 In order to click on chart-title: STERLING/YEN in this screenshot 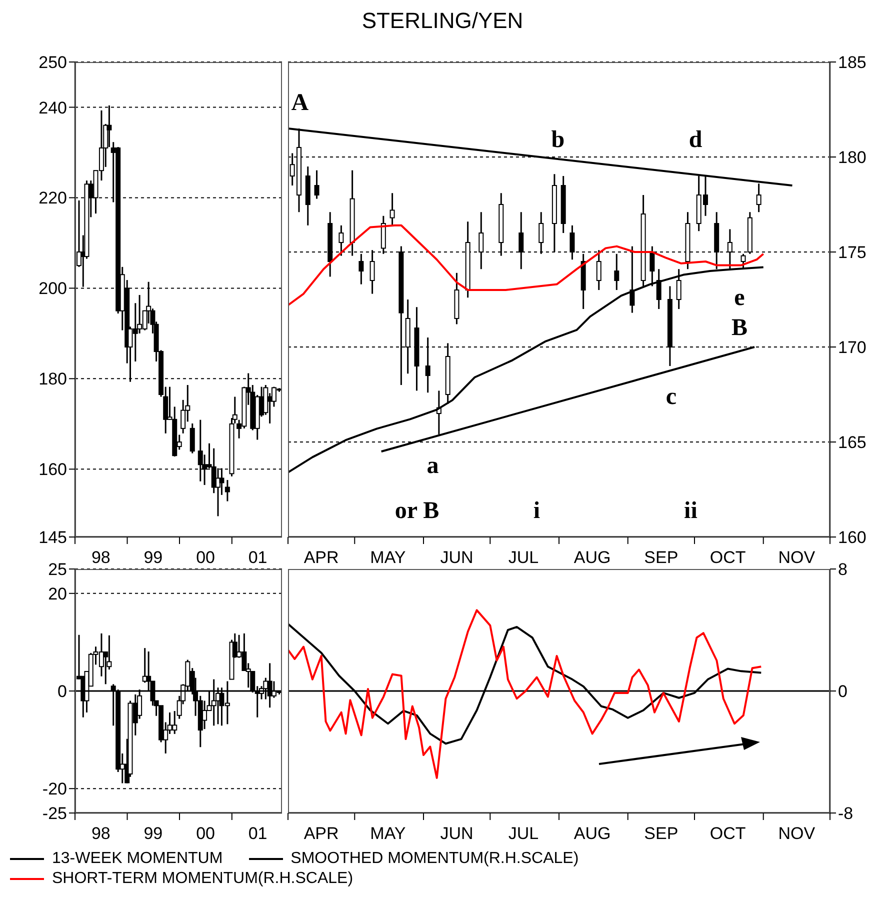, I will do `click(442, 21)`.